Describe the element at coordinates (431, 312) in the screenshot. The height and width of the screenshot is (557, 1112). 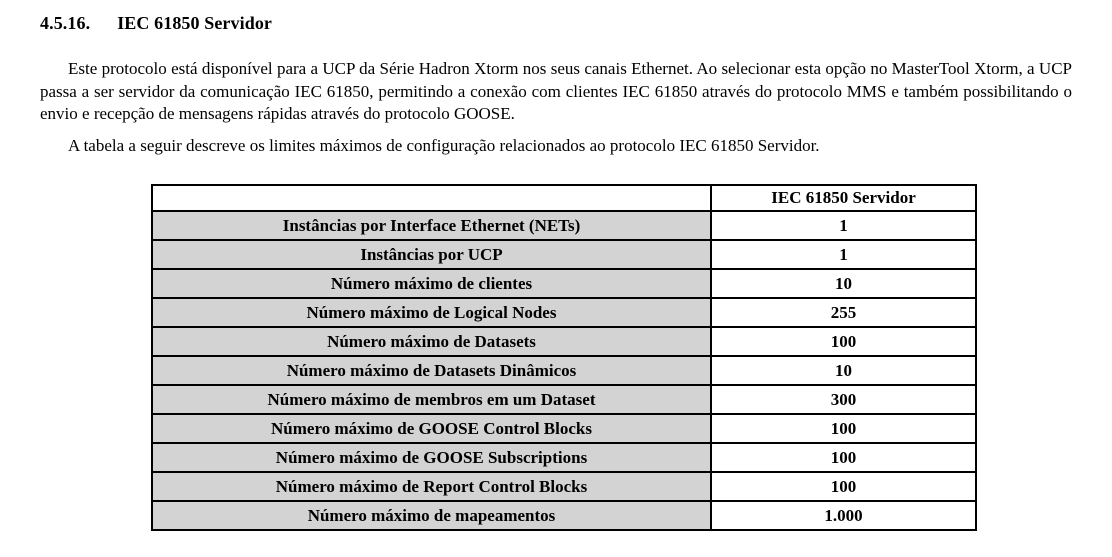
I see `limit-label-cell: Número máximo de Logical Nodes` at that location.